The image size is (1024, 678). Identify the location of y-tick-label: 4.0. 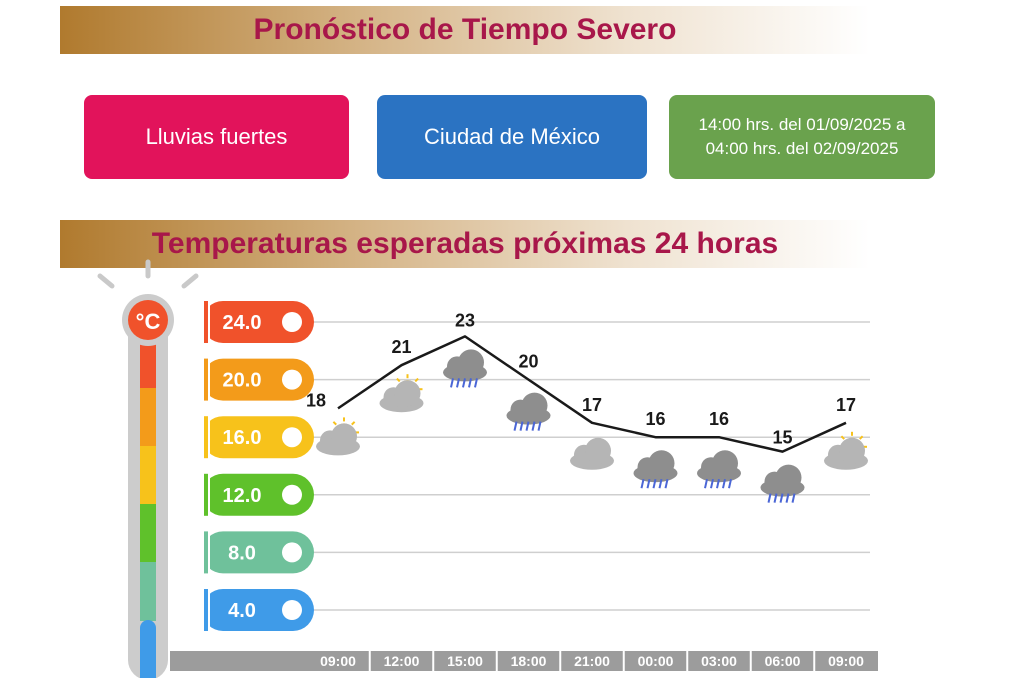
(242, 611).